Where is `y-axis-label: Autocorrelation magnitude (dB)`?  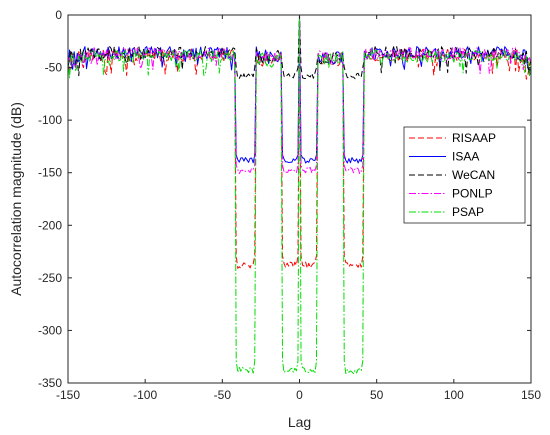
y-axis-label: Autocorrelation magnitude (dB) is located at coordinates (16, 199).